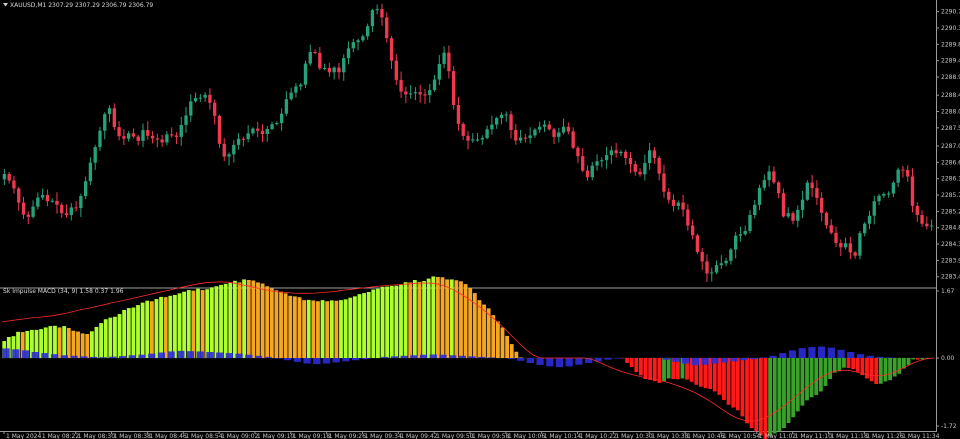 The width and height of the screenshot is (960, 439). Describe the element at coordinates (168, 436) in the screenshot. I see `time-tick-label: 1 May 08:46` at that location.